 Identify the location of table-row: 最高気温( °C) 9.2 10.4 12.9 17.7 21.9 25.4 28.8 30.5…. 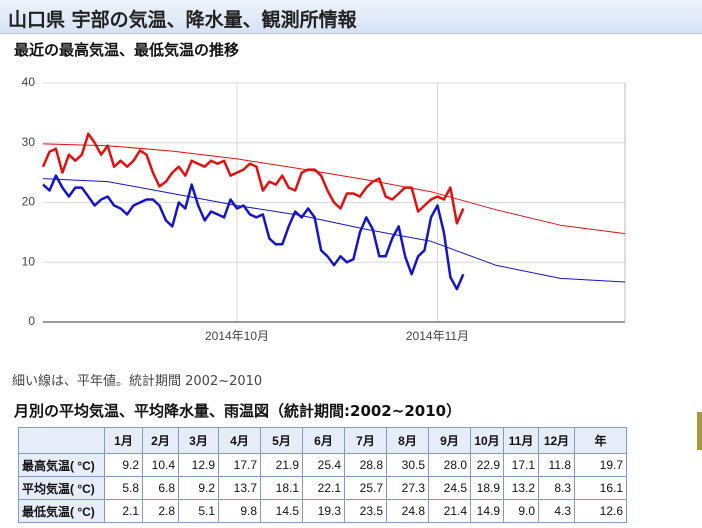
(322, 465).